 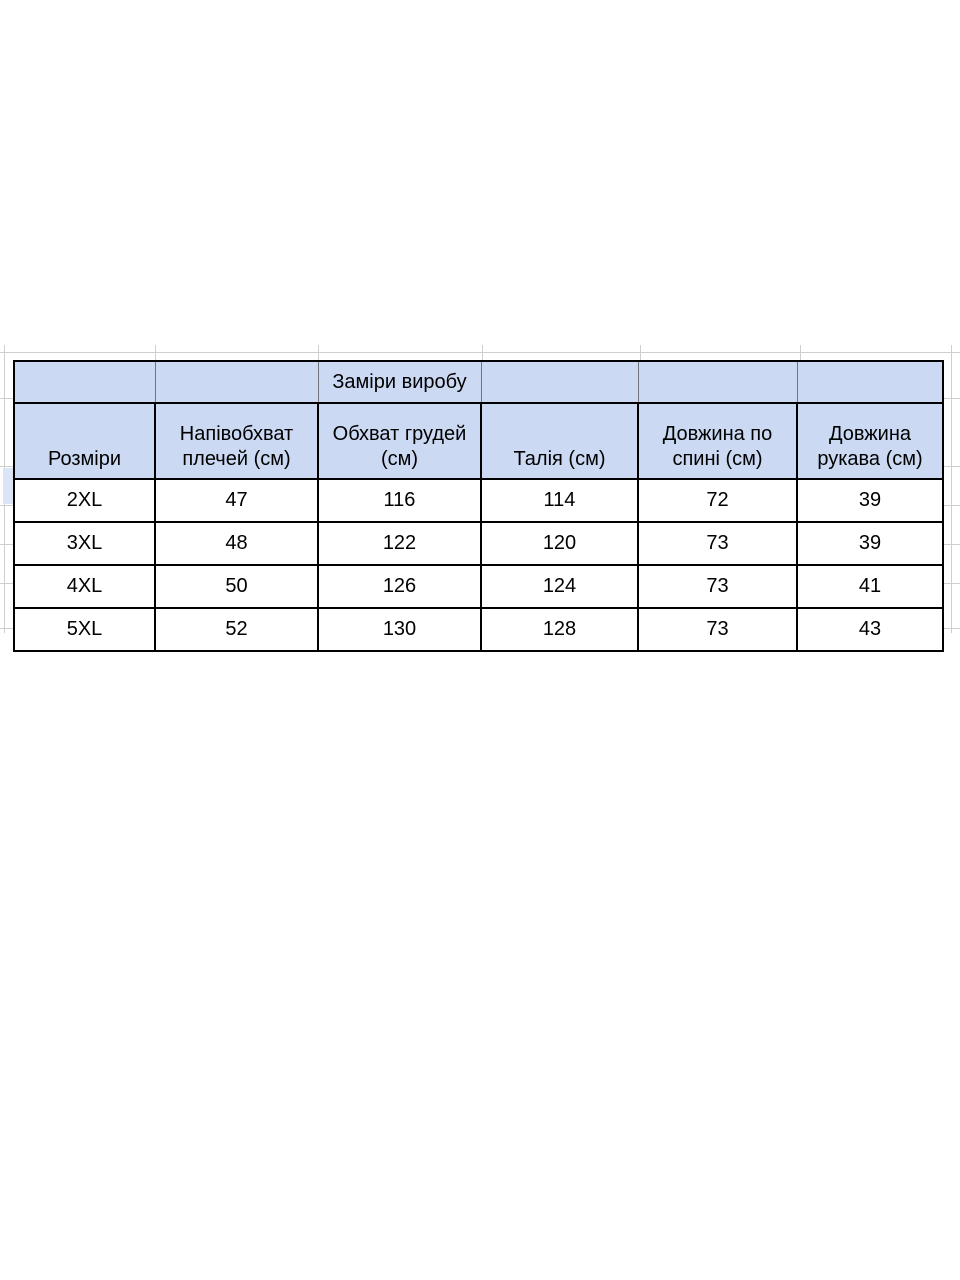 I want to click on table-row-2xl: 2XL 47 116 114 72 39, so click(x=478, y=500).